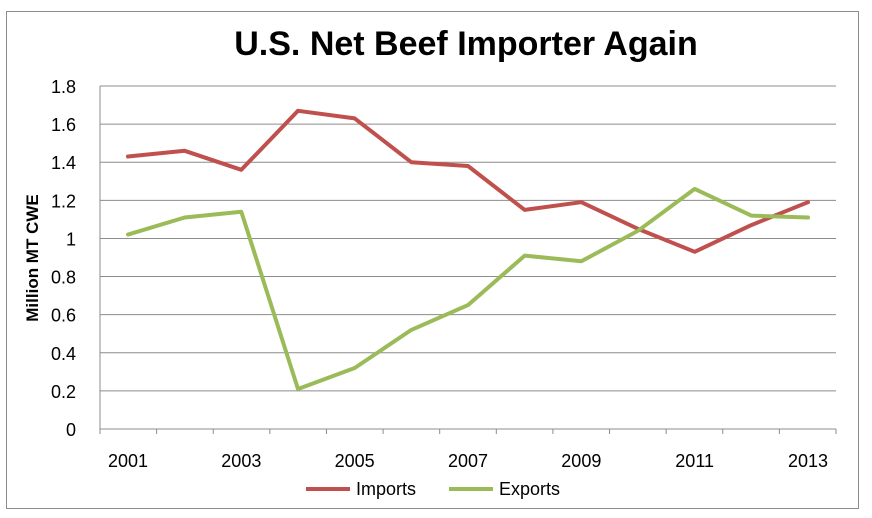 Image resolution: width=872 pixels, height=518 pixels. I want to click on legend-label-imports: Imports, so click(386, 489).